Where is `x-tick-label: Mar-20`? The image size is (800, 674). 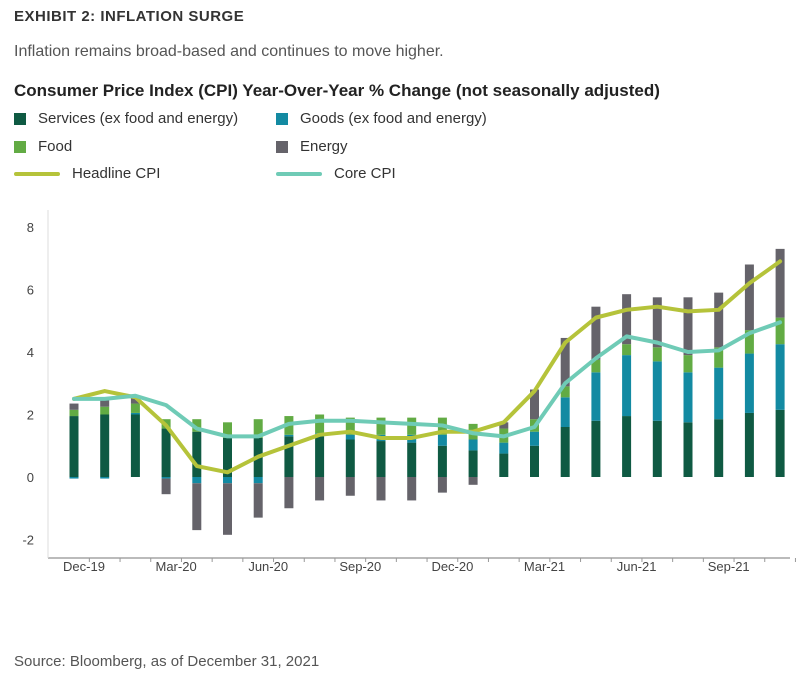
x-tick-label: Mar-20 is located at coordinates (176, 566).